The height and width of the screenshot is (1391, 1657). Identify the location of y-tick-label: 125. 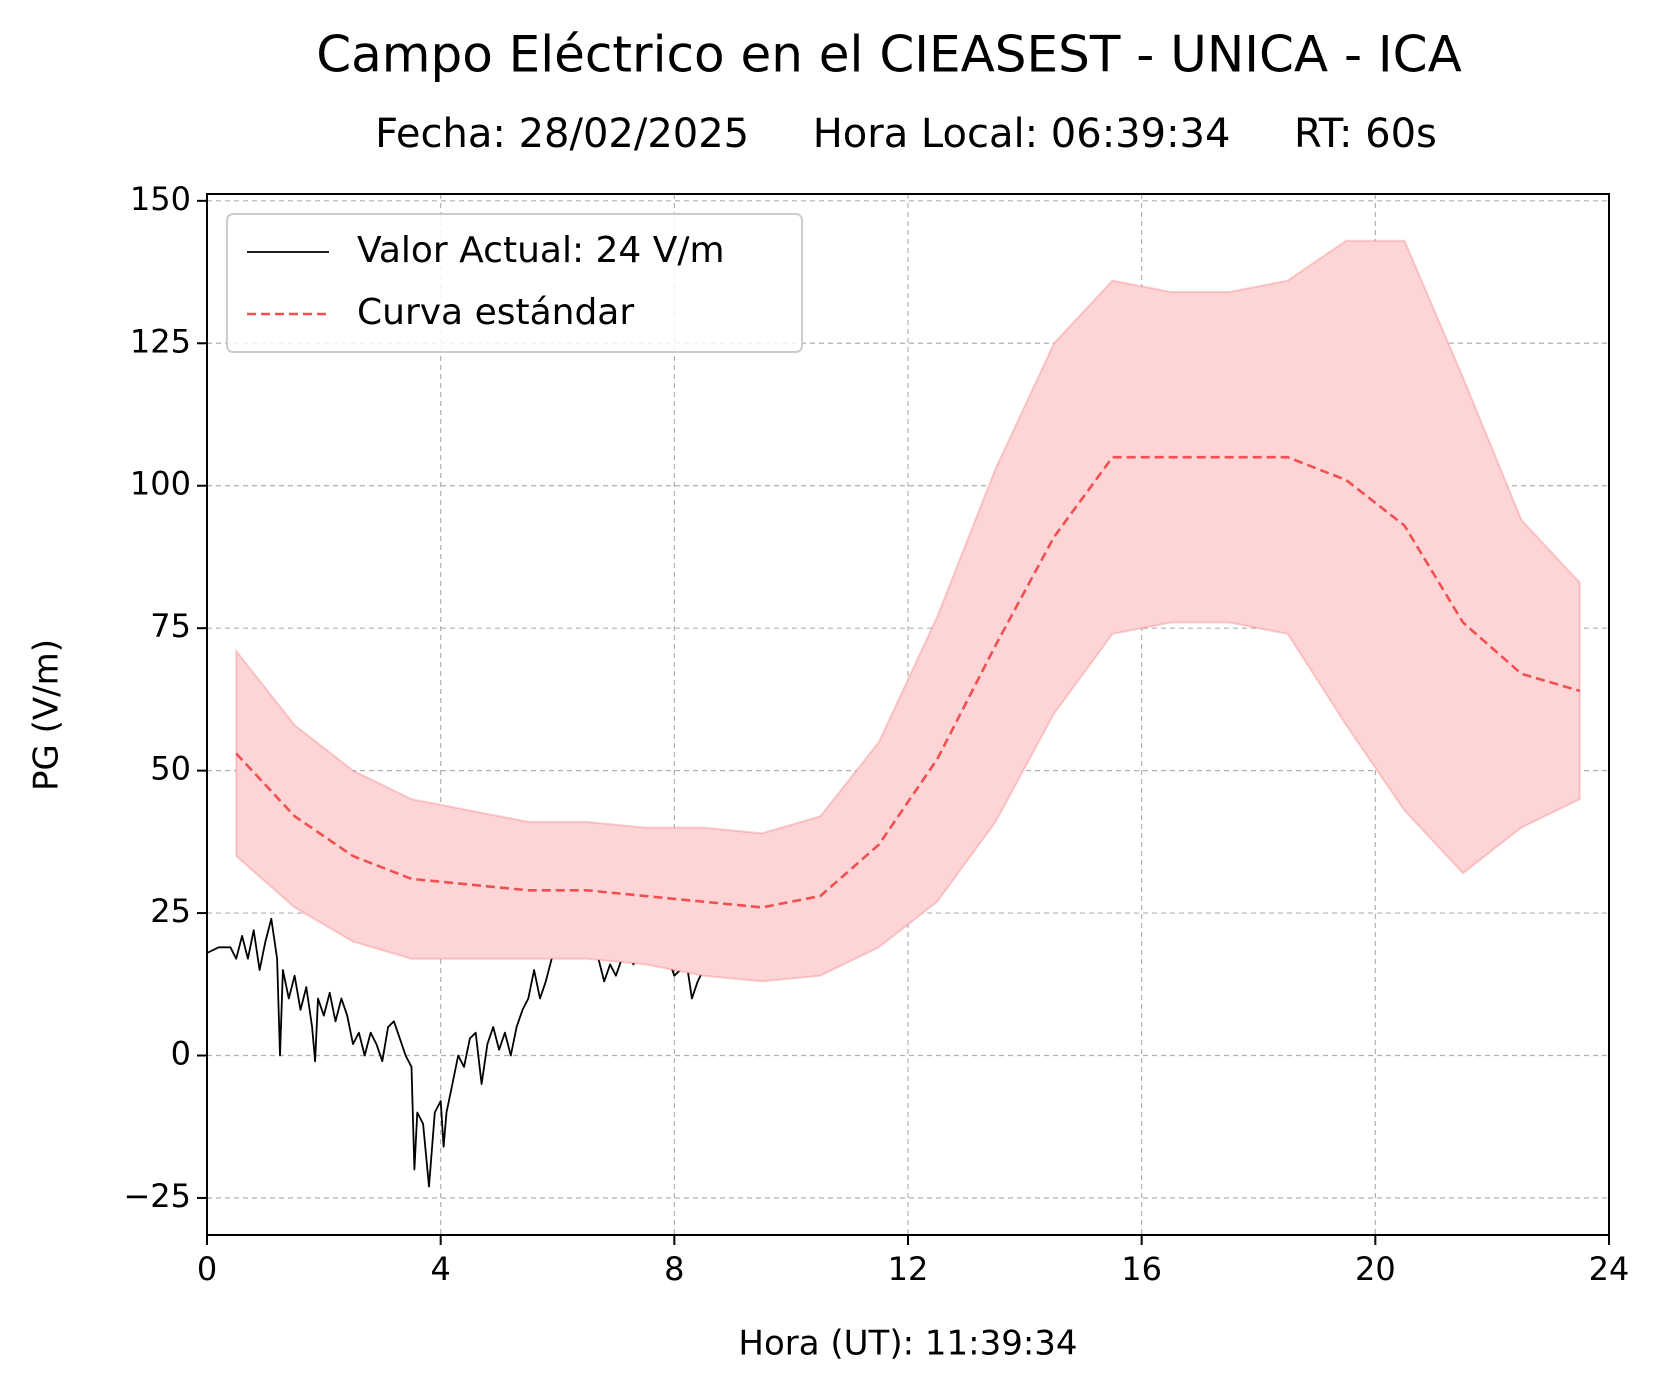
(160, 341).